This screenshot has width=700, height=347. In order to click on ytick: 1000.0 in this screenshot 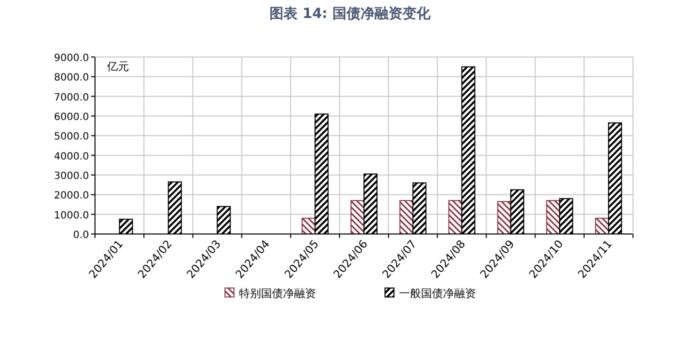, I will do `click(71, 216)`.